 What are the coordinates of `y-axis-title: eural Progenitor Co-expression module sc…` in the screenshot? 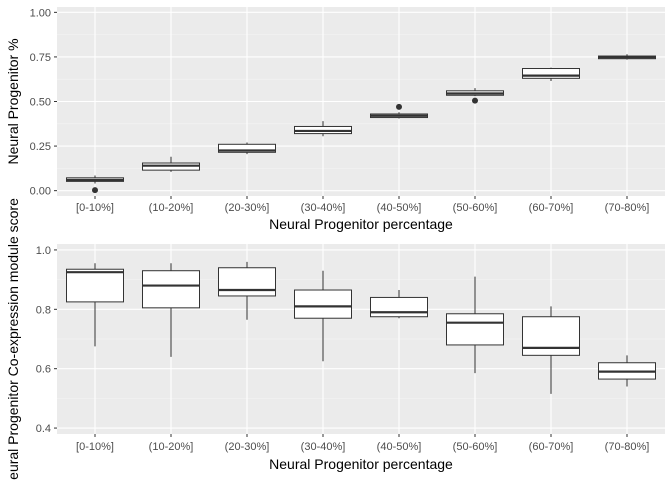 It's located at (13, 339).